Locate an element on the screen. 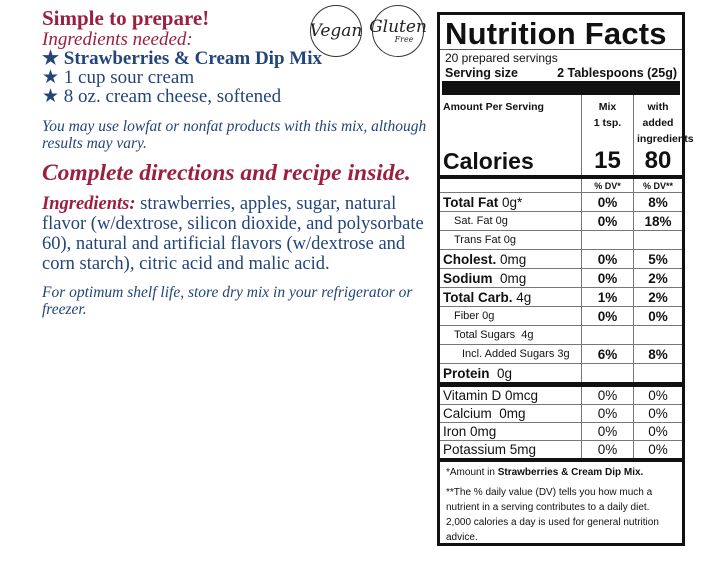 This screenshot has width=720, height=564. directions-heading: Complete directions and recipe inside. is located at coordinates (226, 173).